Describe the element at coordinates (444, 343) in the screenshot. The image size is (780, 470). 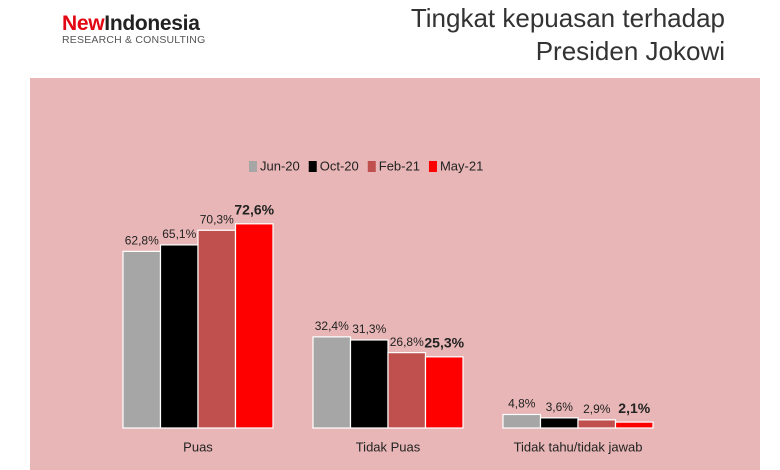
I see `value-label: 25,3%` at that location.